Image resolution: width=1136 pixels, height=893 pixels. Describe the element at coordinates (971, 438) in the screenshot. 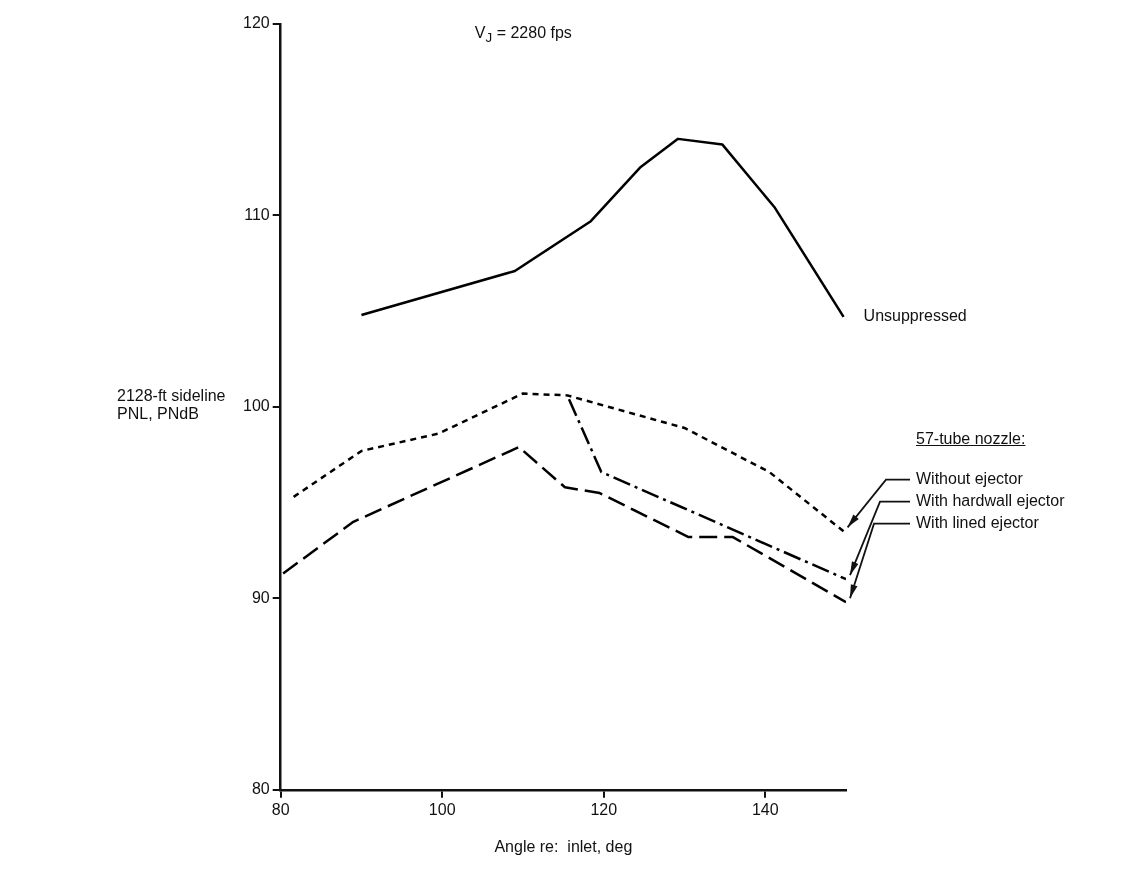

I see `legend-title: 57-tube nozzle:` at that location.